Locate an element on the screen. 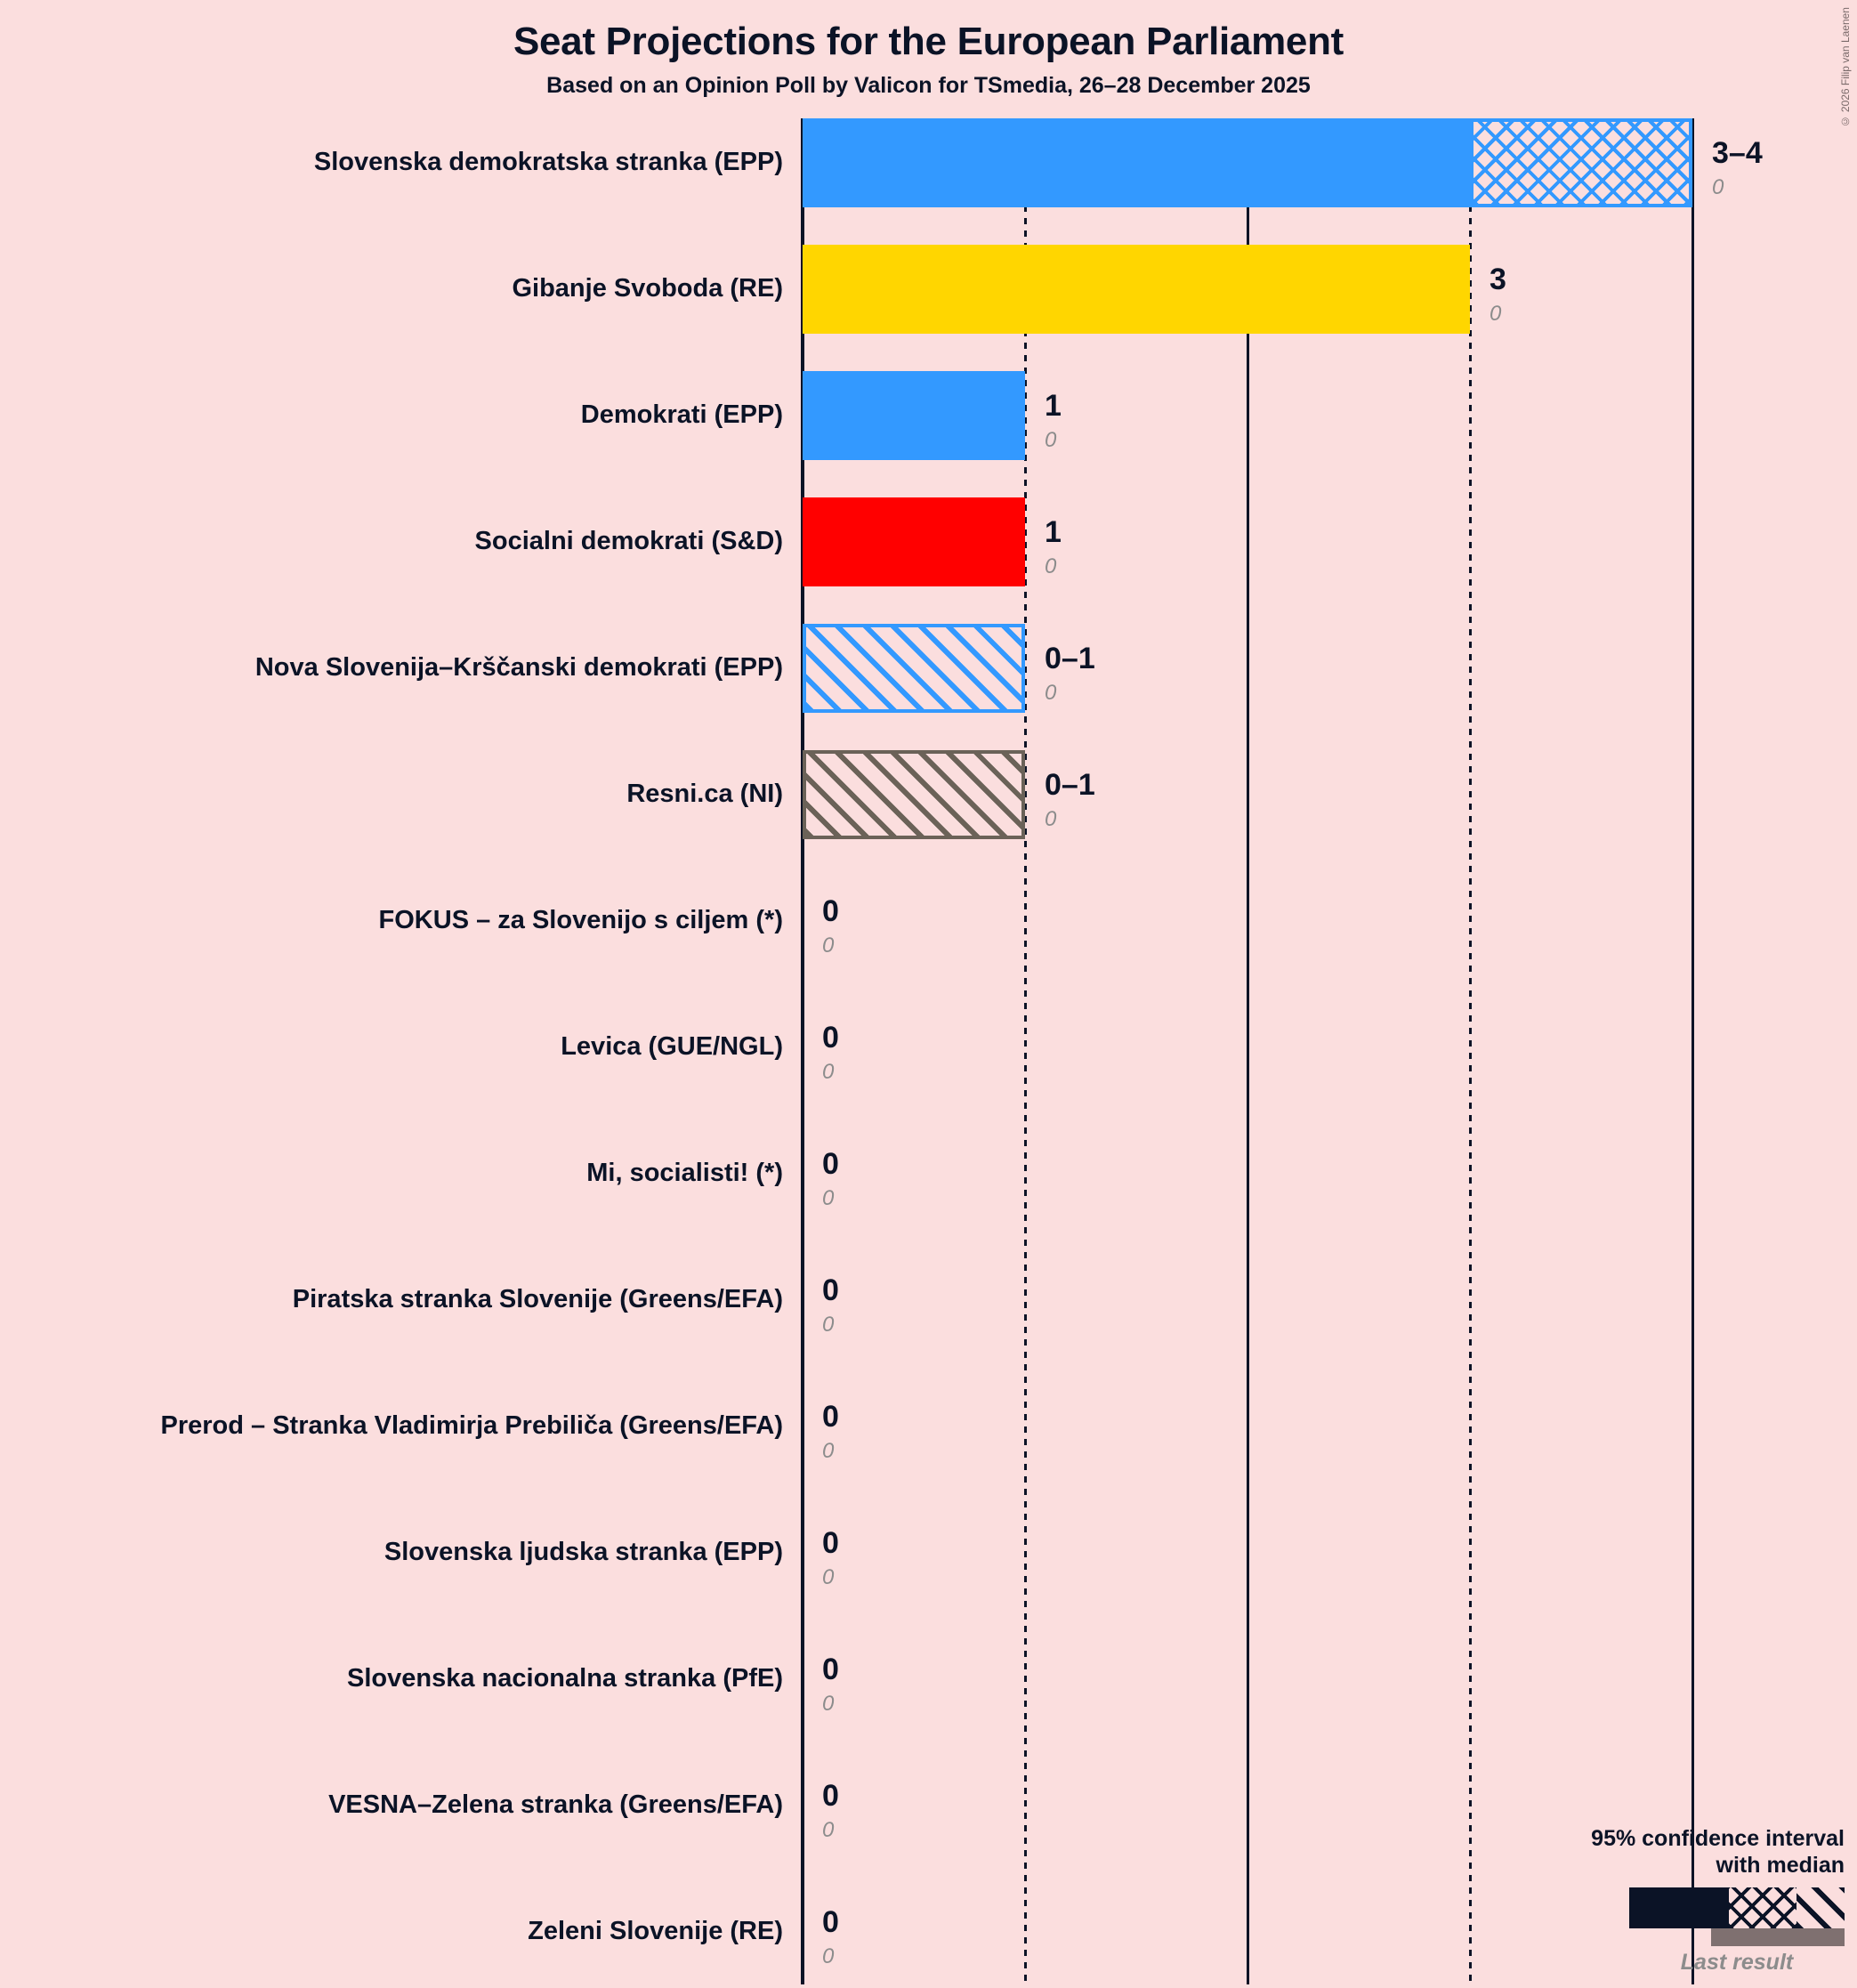 The height and width of the screenshot is (1988, 1857). value-label: 3 is located at coordinates (1498, 279).